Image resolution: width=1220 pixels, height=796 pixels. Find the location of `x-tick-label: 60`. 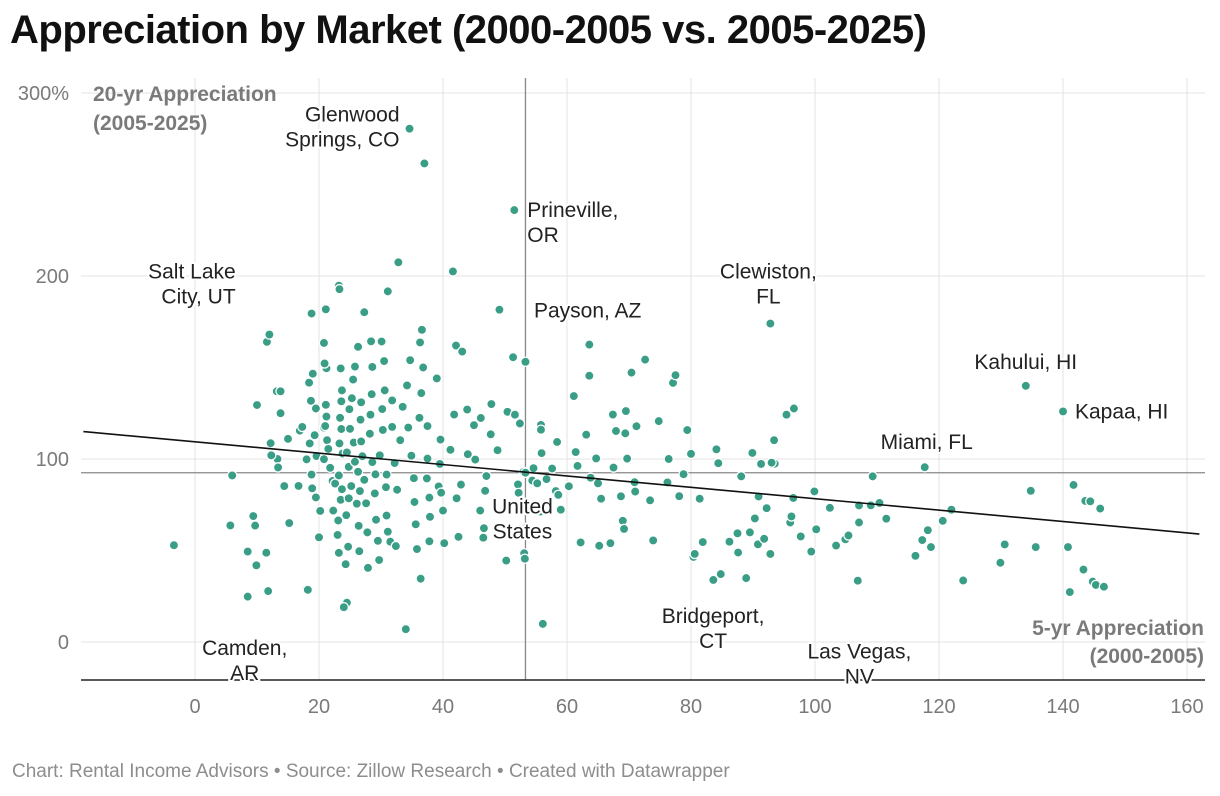

x-tick-label: 60 is located at coordinates (567, 707).